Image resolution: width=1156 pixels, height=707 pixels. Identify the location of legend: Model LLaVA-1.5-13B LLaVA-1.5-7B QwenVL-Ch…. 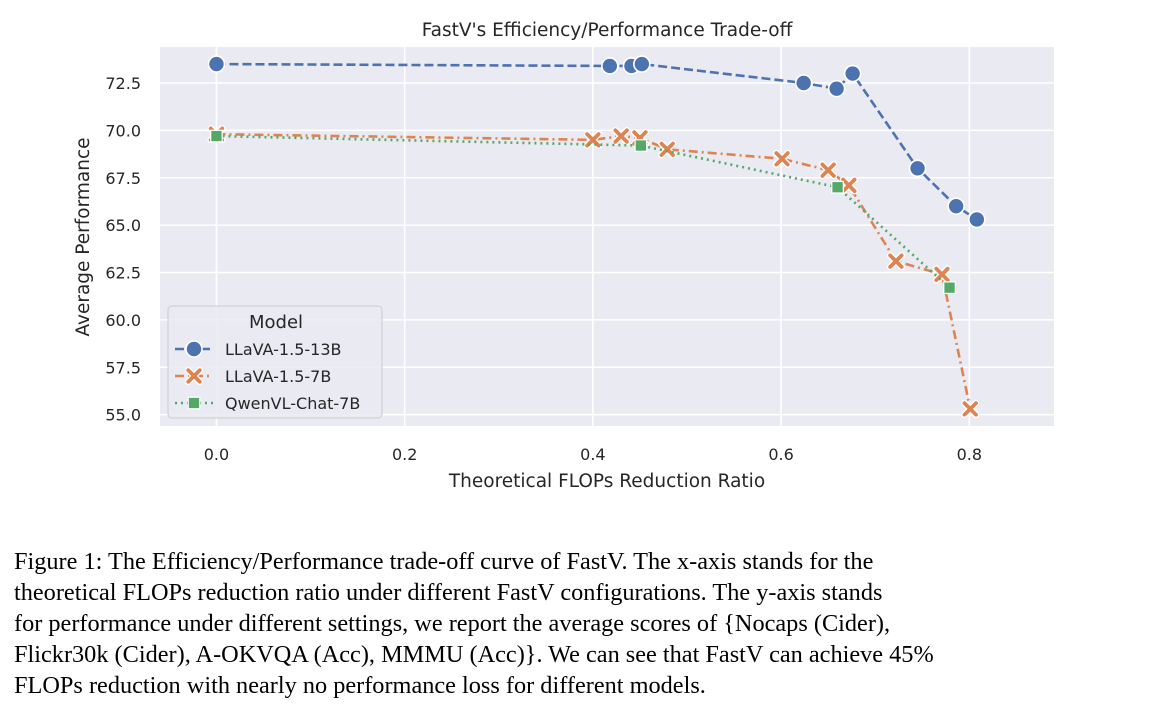
(275, 362).